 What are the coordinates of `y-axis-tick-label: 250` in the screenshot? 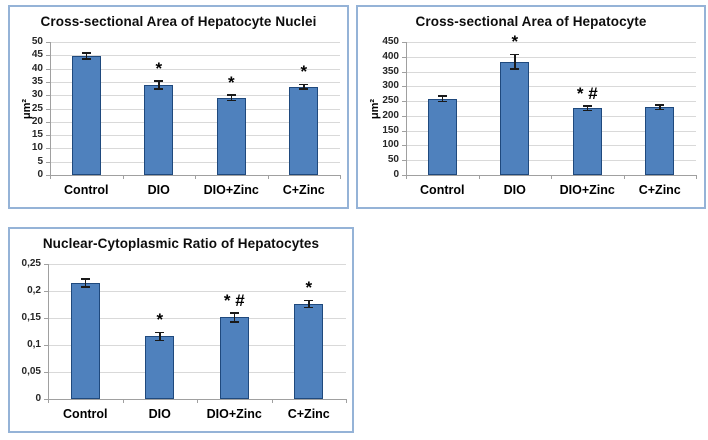 It's located at (390, 101).